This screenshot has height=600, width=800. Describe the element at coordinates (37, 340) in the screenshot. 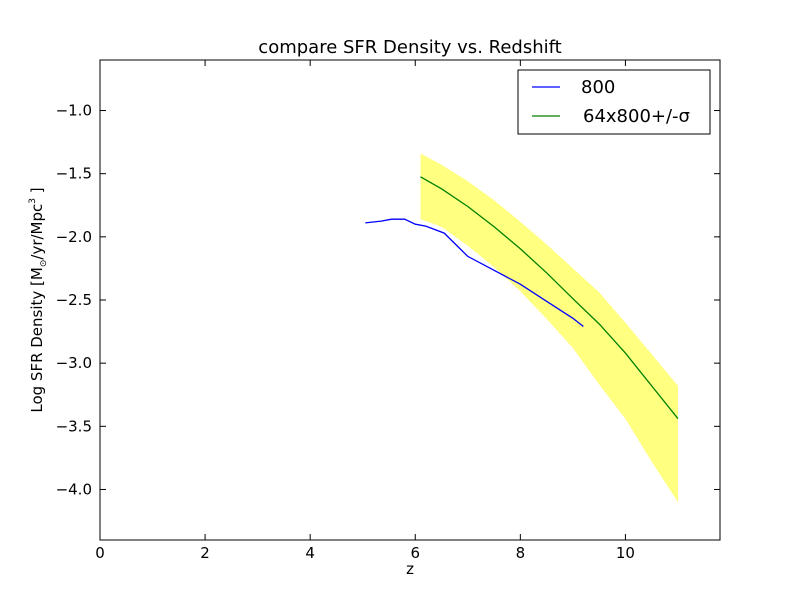

I see `y-axis-label-prefix: Log SFR Density [M` at that location.